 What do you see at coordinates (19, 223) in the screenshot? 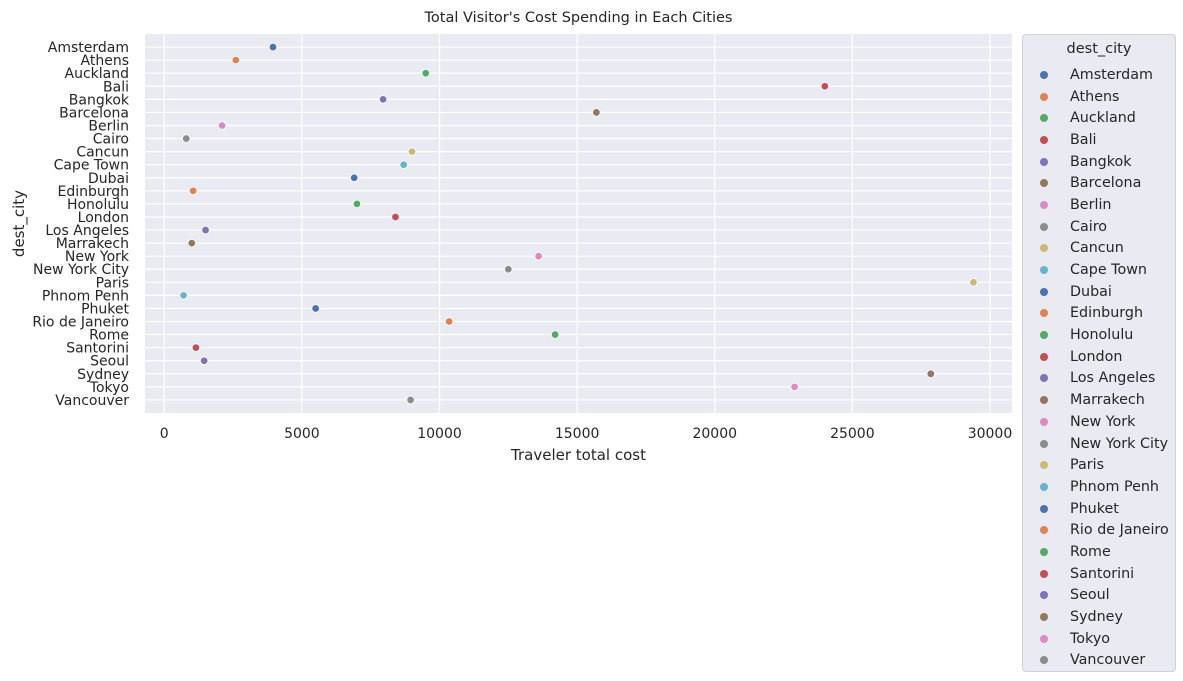
I see `y-axis-label: dest_city` at bounding box center [19, 223].